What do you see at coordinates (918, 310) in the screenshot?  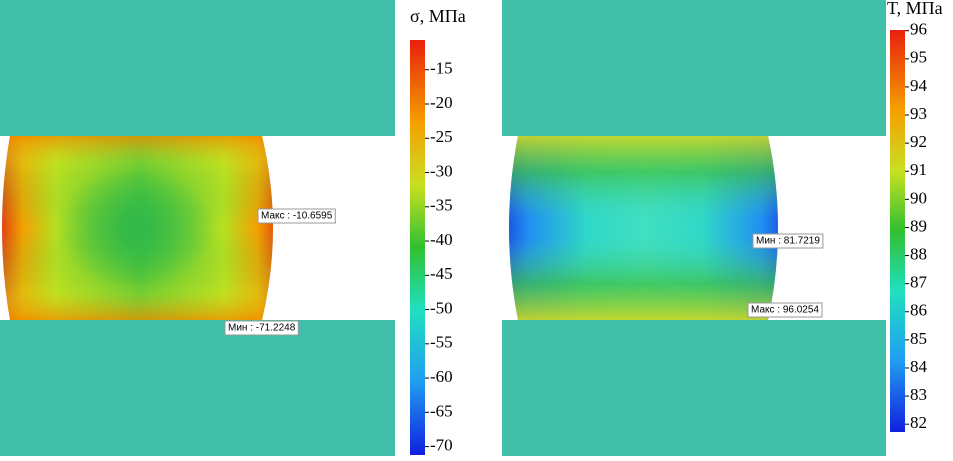 I see `tick-label: 86` at bounding box center [918, 310].